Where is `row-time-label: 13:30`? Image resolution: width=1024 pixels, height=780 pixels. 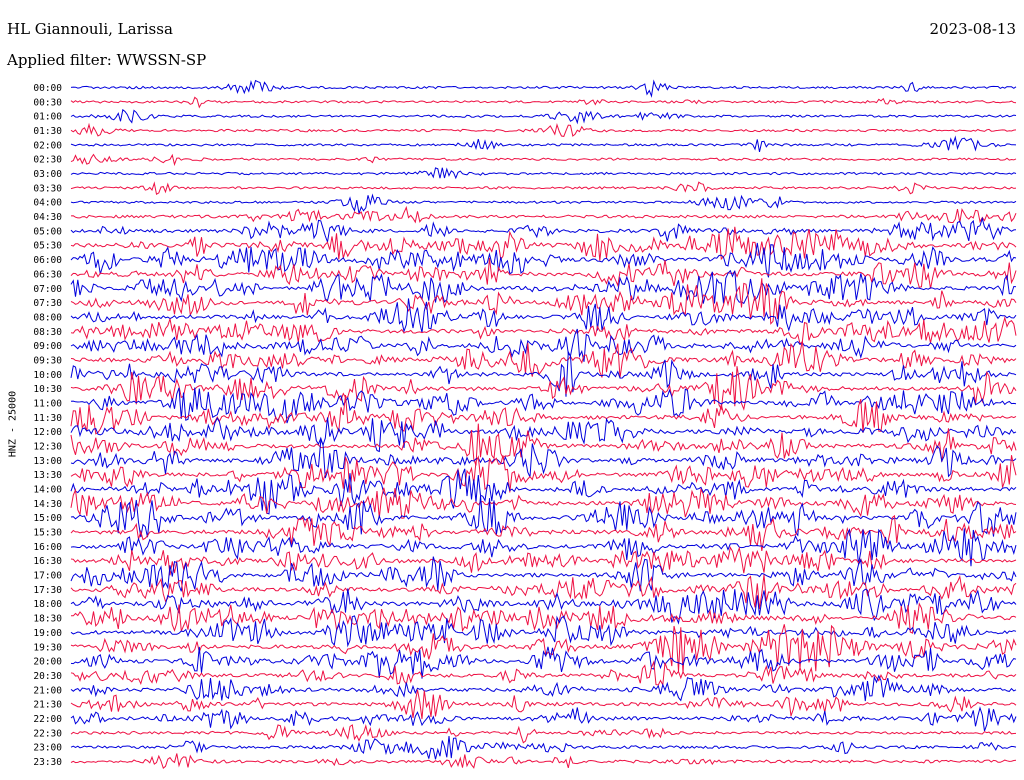
row-time-label: 13:30 is located at coordinates (47, 475).